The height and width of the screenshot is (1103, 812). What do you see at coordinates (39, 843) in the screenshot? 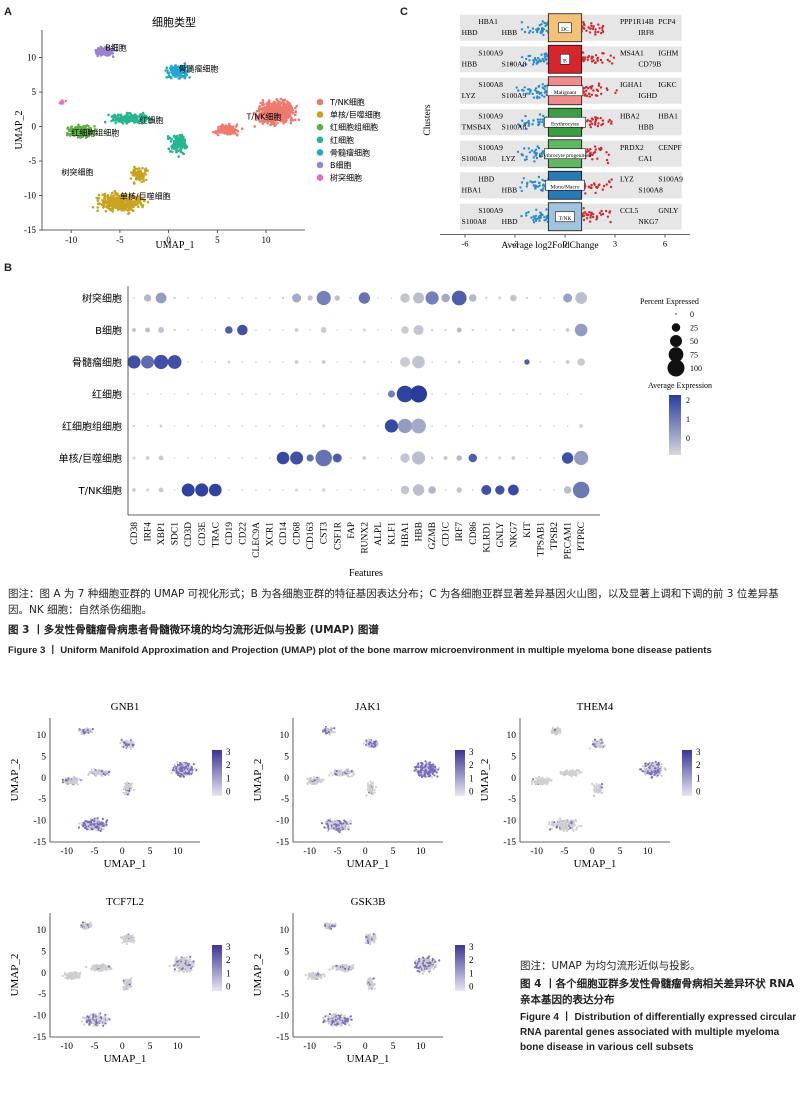
I see `y-tick-label: -15` at bounding box center [39, 843].